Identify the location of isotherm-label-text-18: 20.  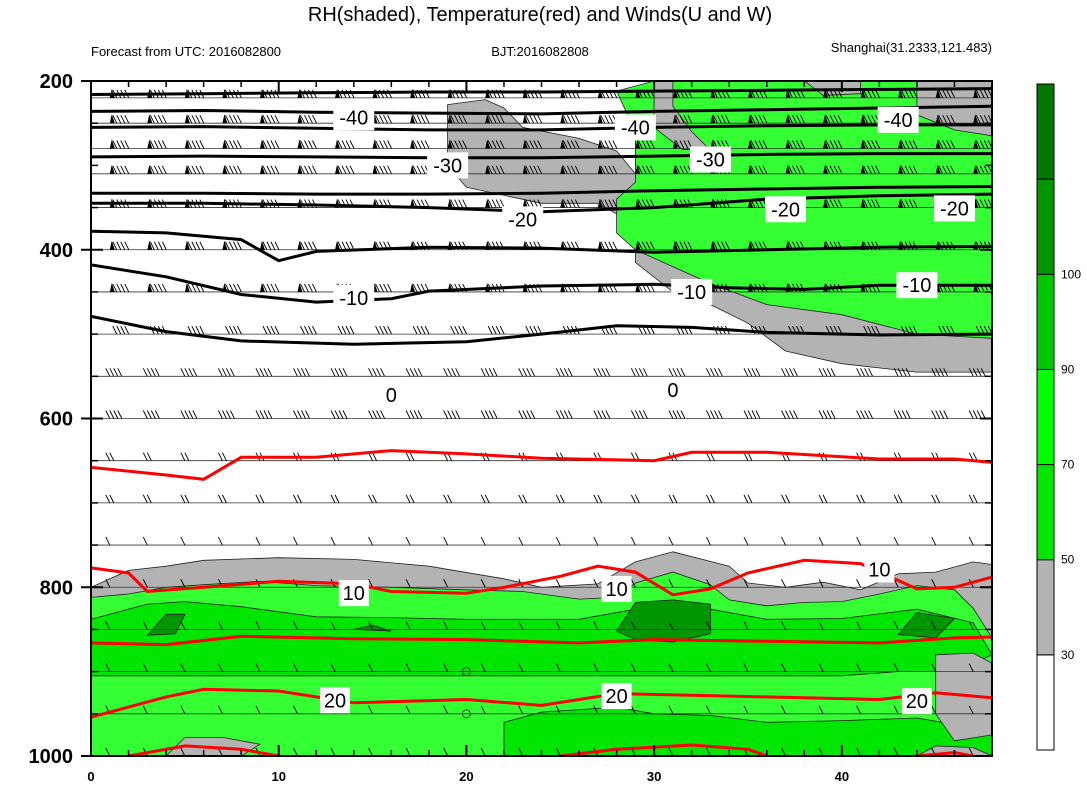
(917, 702).